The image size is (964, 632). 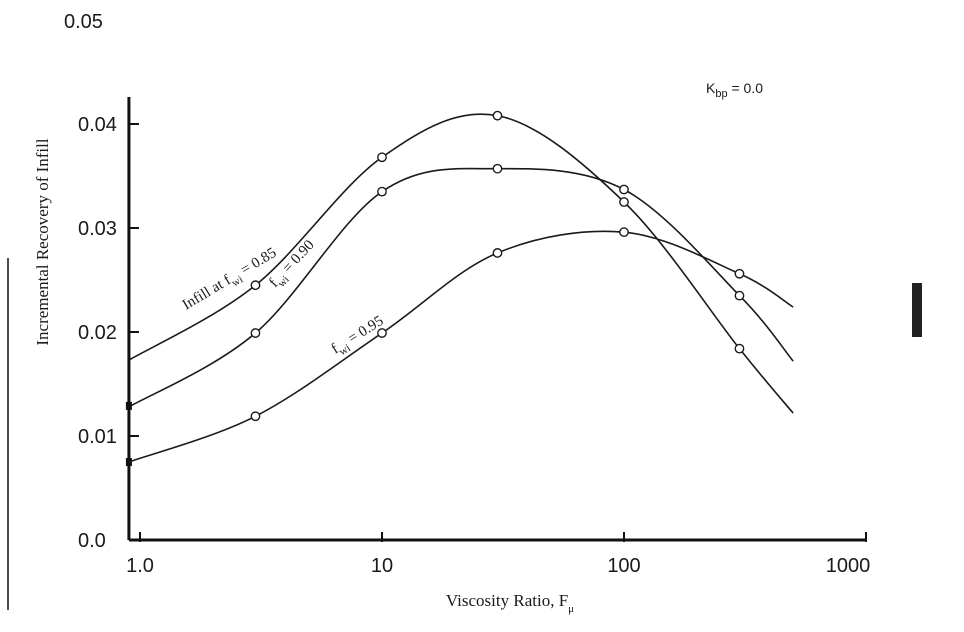 What do you see at coordinates (917, 310) in the screenshot?
I see `margin-mark` at bounding box center [917, 310].